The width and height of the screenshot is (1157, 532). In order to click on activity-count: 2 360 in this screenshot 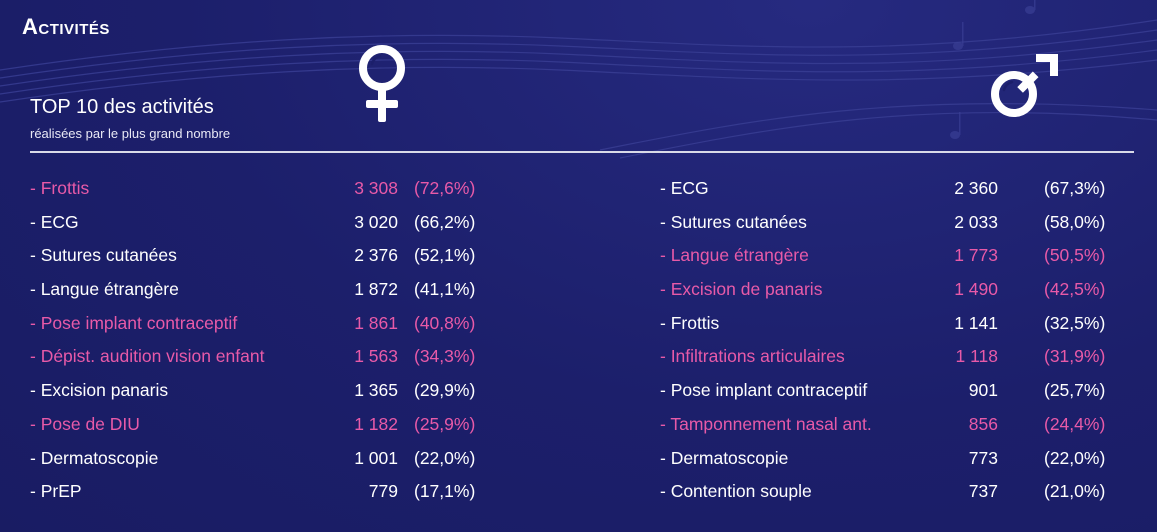, I will do `click(976, 188)`.